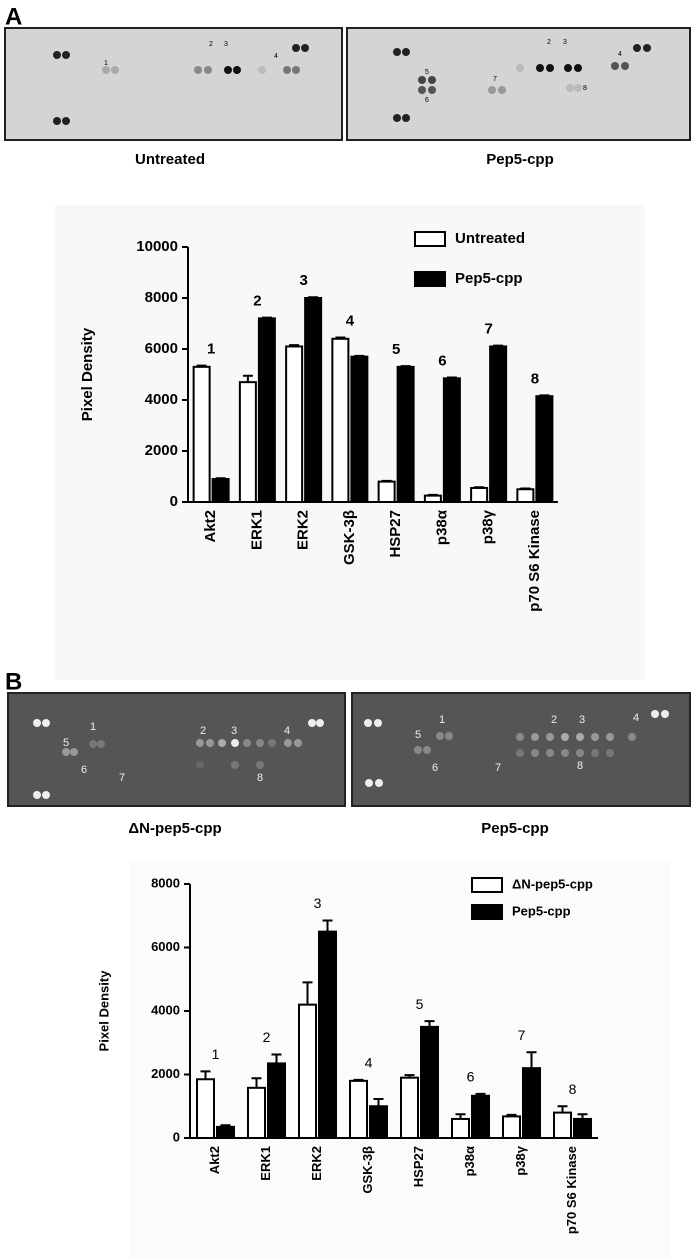 The height and width of the screenshot is (1258, 693). What do you see at coordinates (396, 349) in the screenshot?
I see `annotation: 5` at bounding box center [396, 349].